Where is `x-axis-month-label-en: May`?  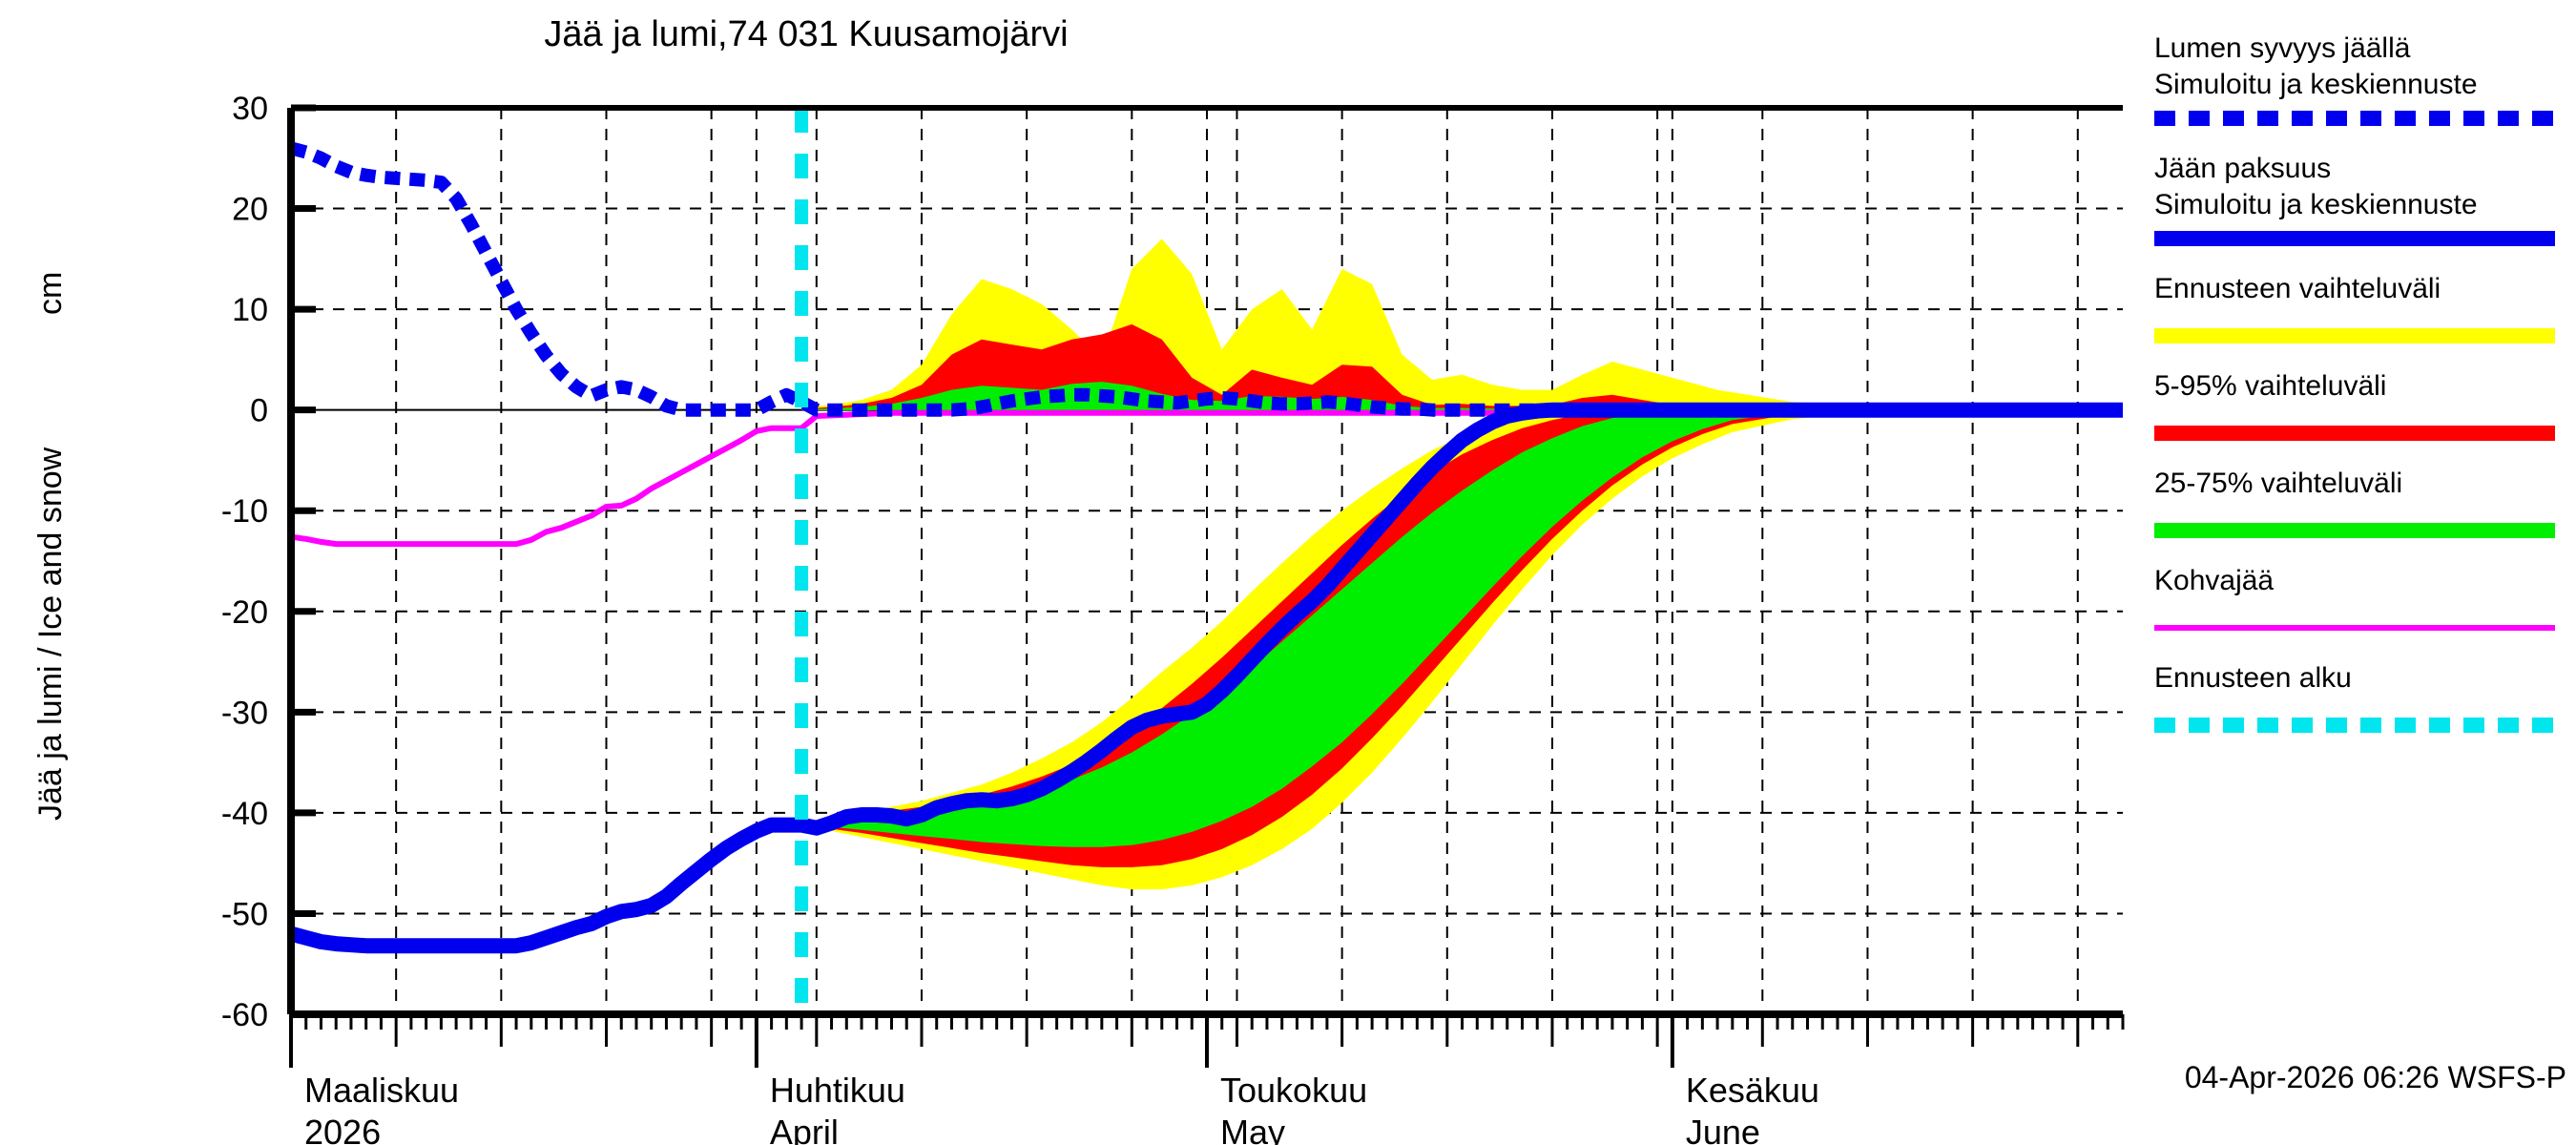
x-axis-month-label-en: May is located at coordinates (1252, 1129).